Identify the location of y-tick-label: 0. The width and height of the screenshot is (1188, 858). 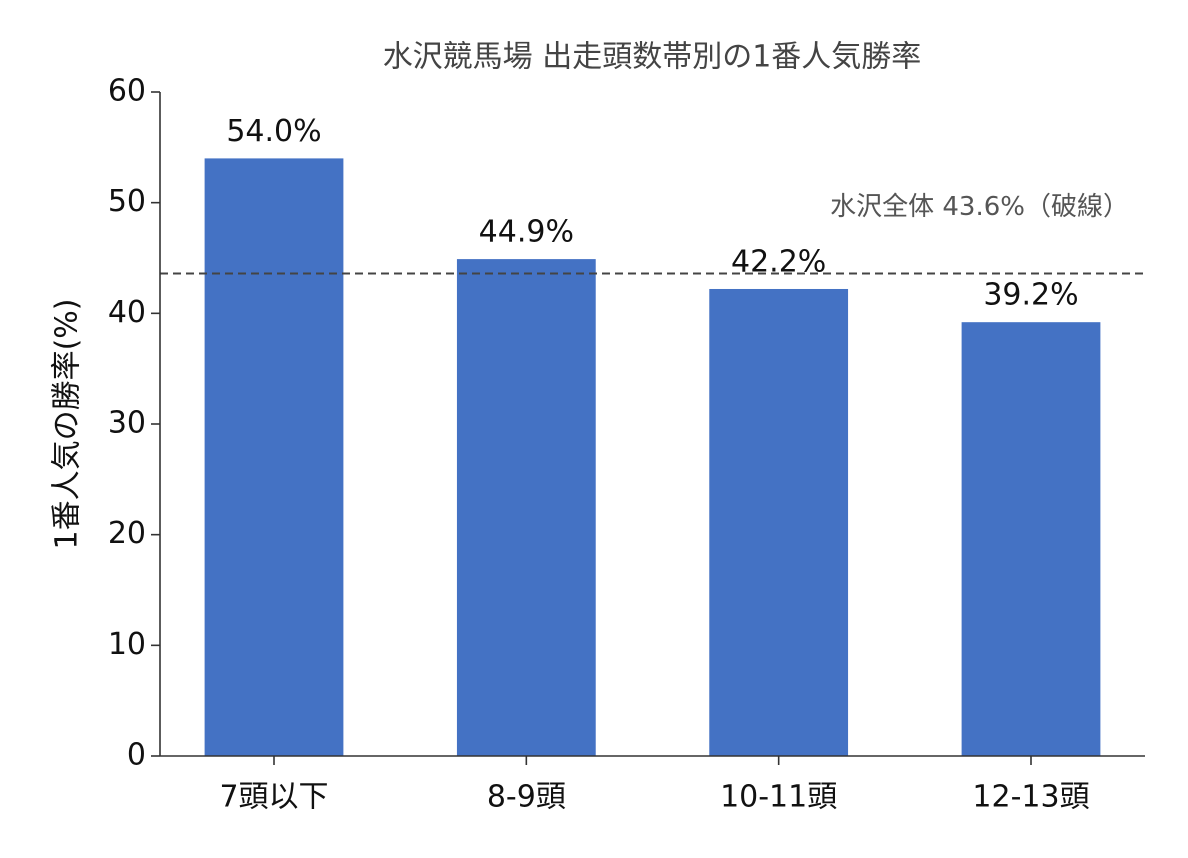
(136, 755).